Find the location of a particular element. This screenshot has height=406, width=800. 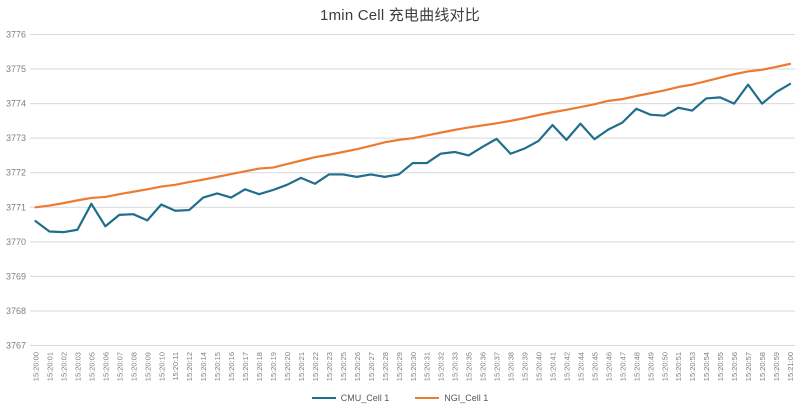

x-tick-label: 15:20:44 is located at coordinates (580, 366).